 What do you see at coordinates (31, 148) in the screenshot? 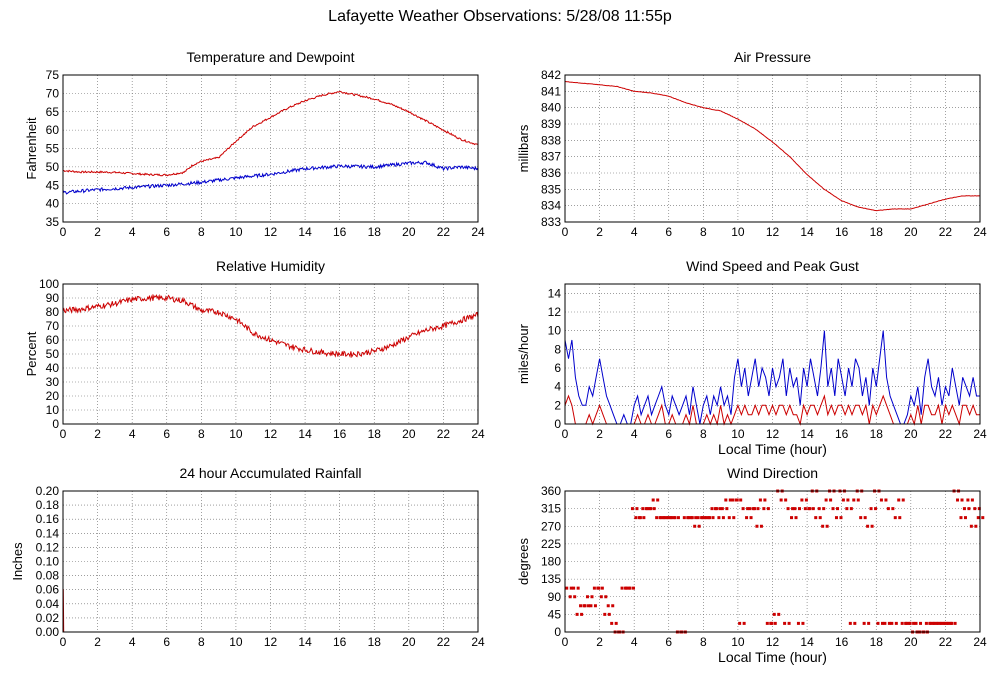
I see `y-axis-label: Fahrenheit` at bounding box center [31, 148].